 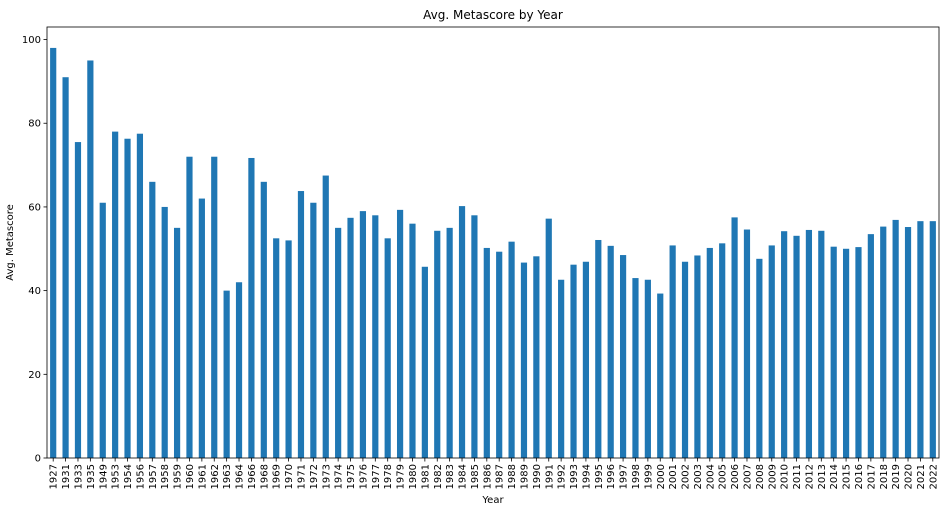 I want to click on x-tick-label: 1971, so click(x=301, y=476).